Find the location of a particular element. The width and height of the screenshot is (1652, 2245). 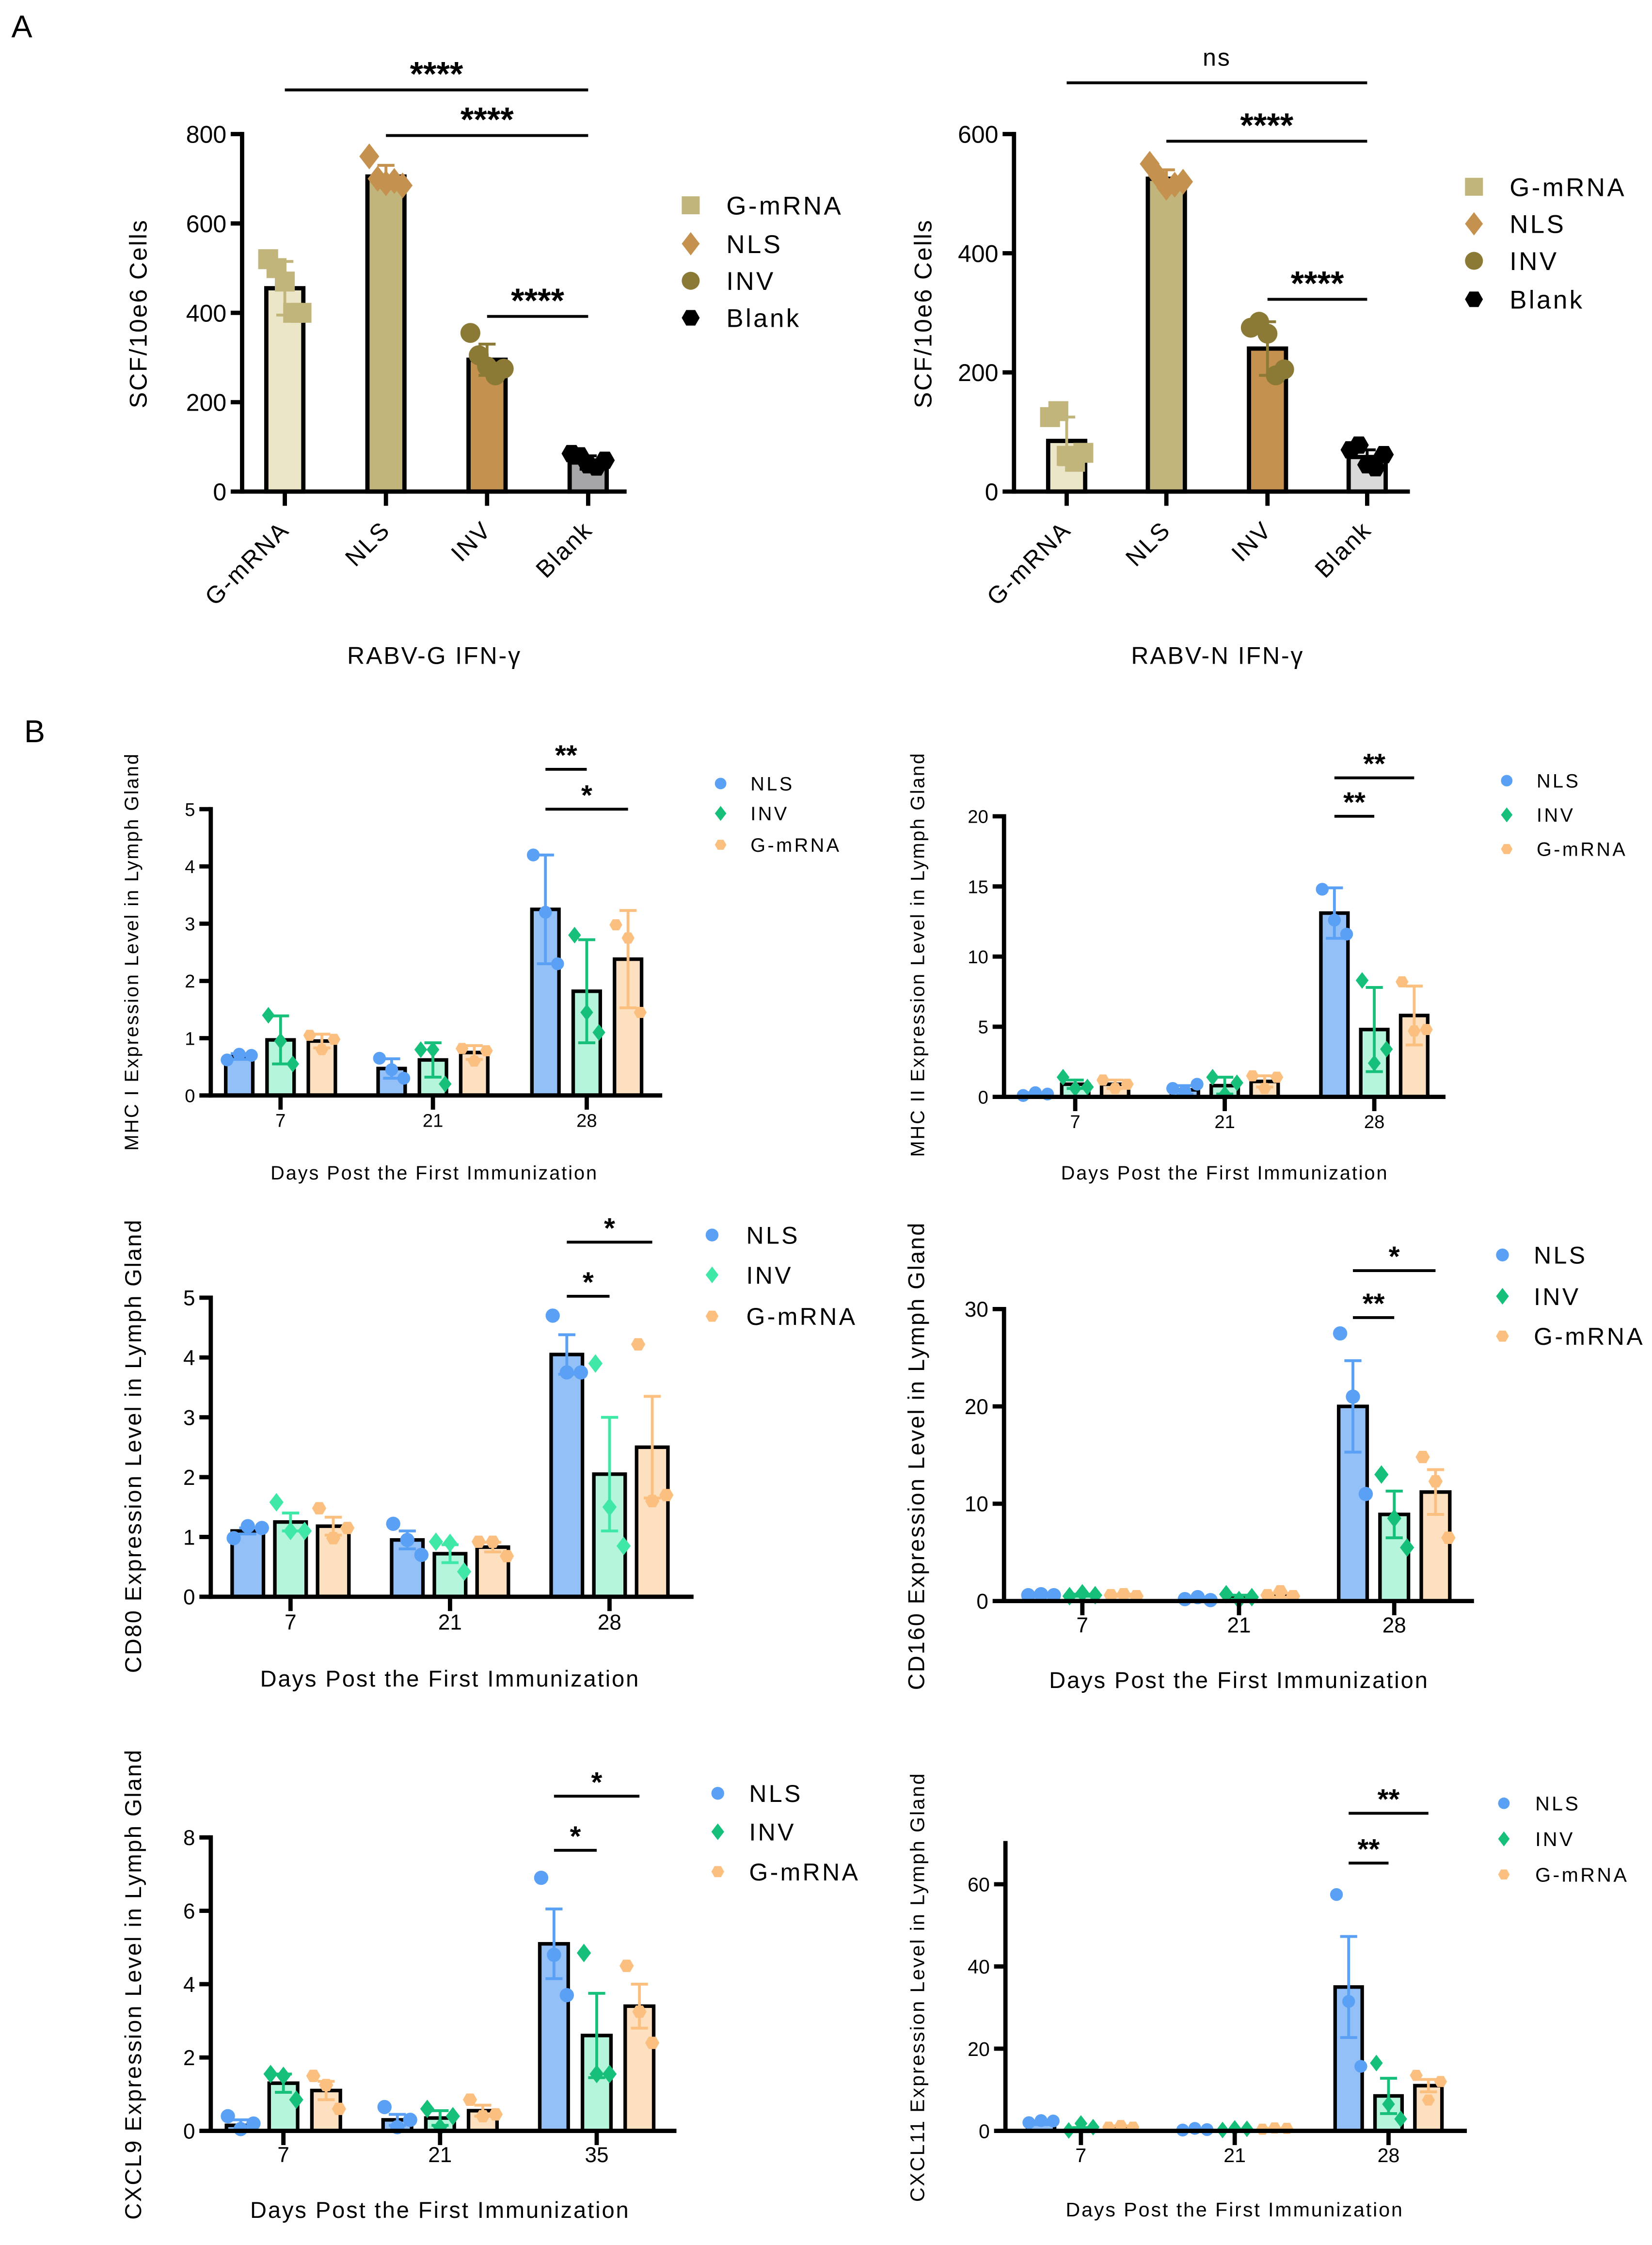

legend-label: INV is located at coordinates (1556, 816).